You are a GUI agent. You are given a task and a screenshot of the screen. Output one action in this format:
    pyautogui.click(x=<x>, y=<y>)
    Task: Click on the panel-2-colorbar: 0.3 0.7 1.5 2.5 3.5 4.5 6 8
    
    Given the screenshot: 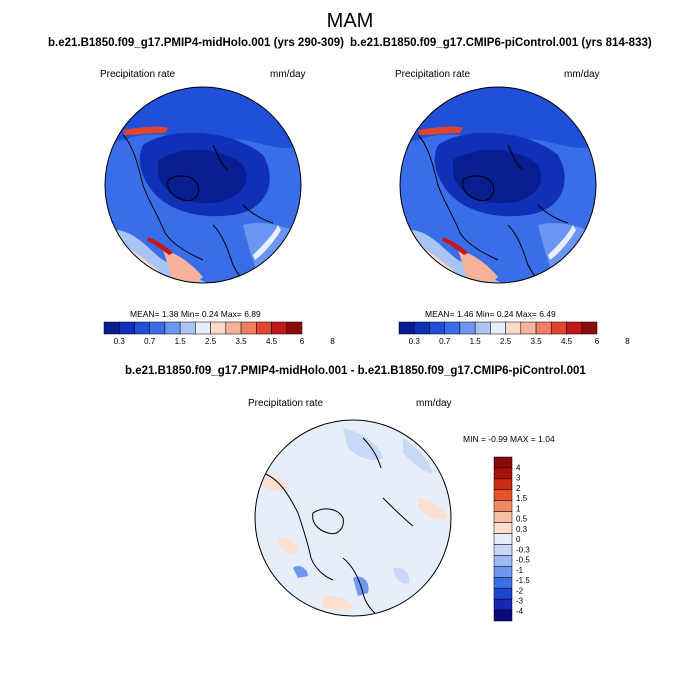 What is the action you would take?
    pyautogui.click(x=514, y=333)
    